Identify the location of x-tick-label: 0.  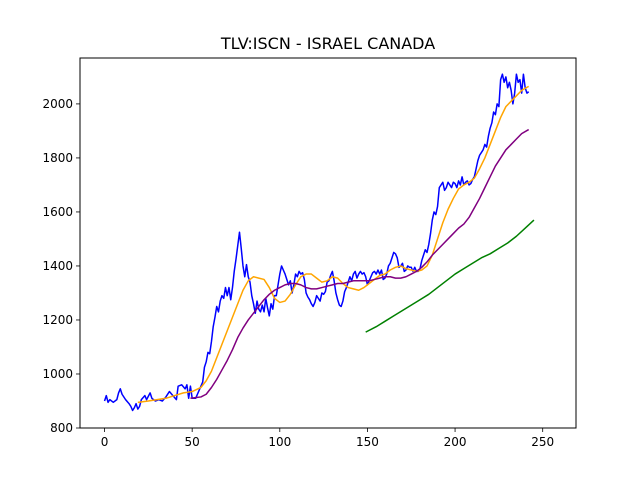
(105, 442).